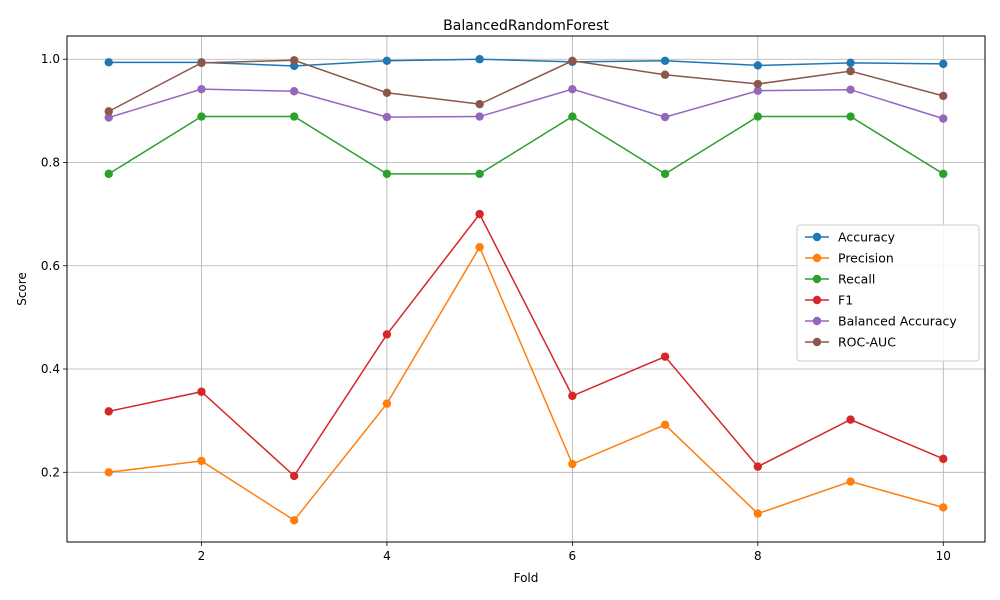  What do you see at coordinates (50, 472) in the screenshot?
I see `y-tick-label: 0.2` at bounding box center [50, 472].